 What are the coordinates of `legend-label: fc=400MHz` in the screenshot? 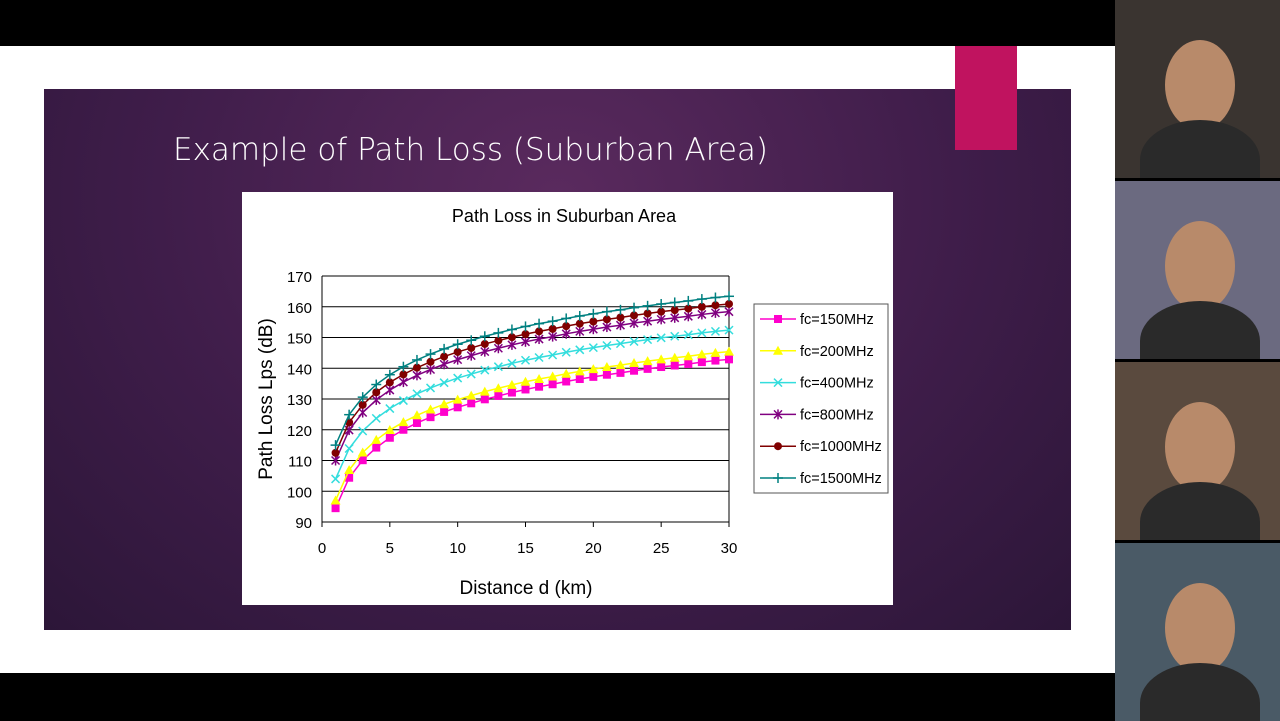 It's located at (837, 384).